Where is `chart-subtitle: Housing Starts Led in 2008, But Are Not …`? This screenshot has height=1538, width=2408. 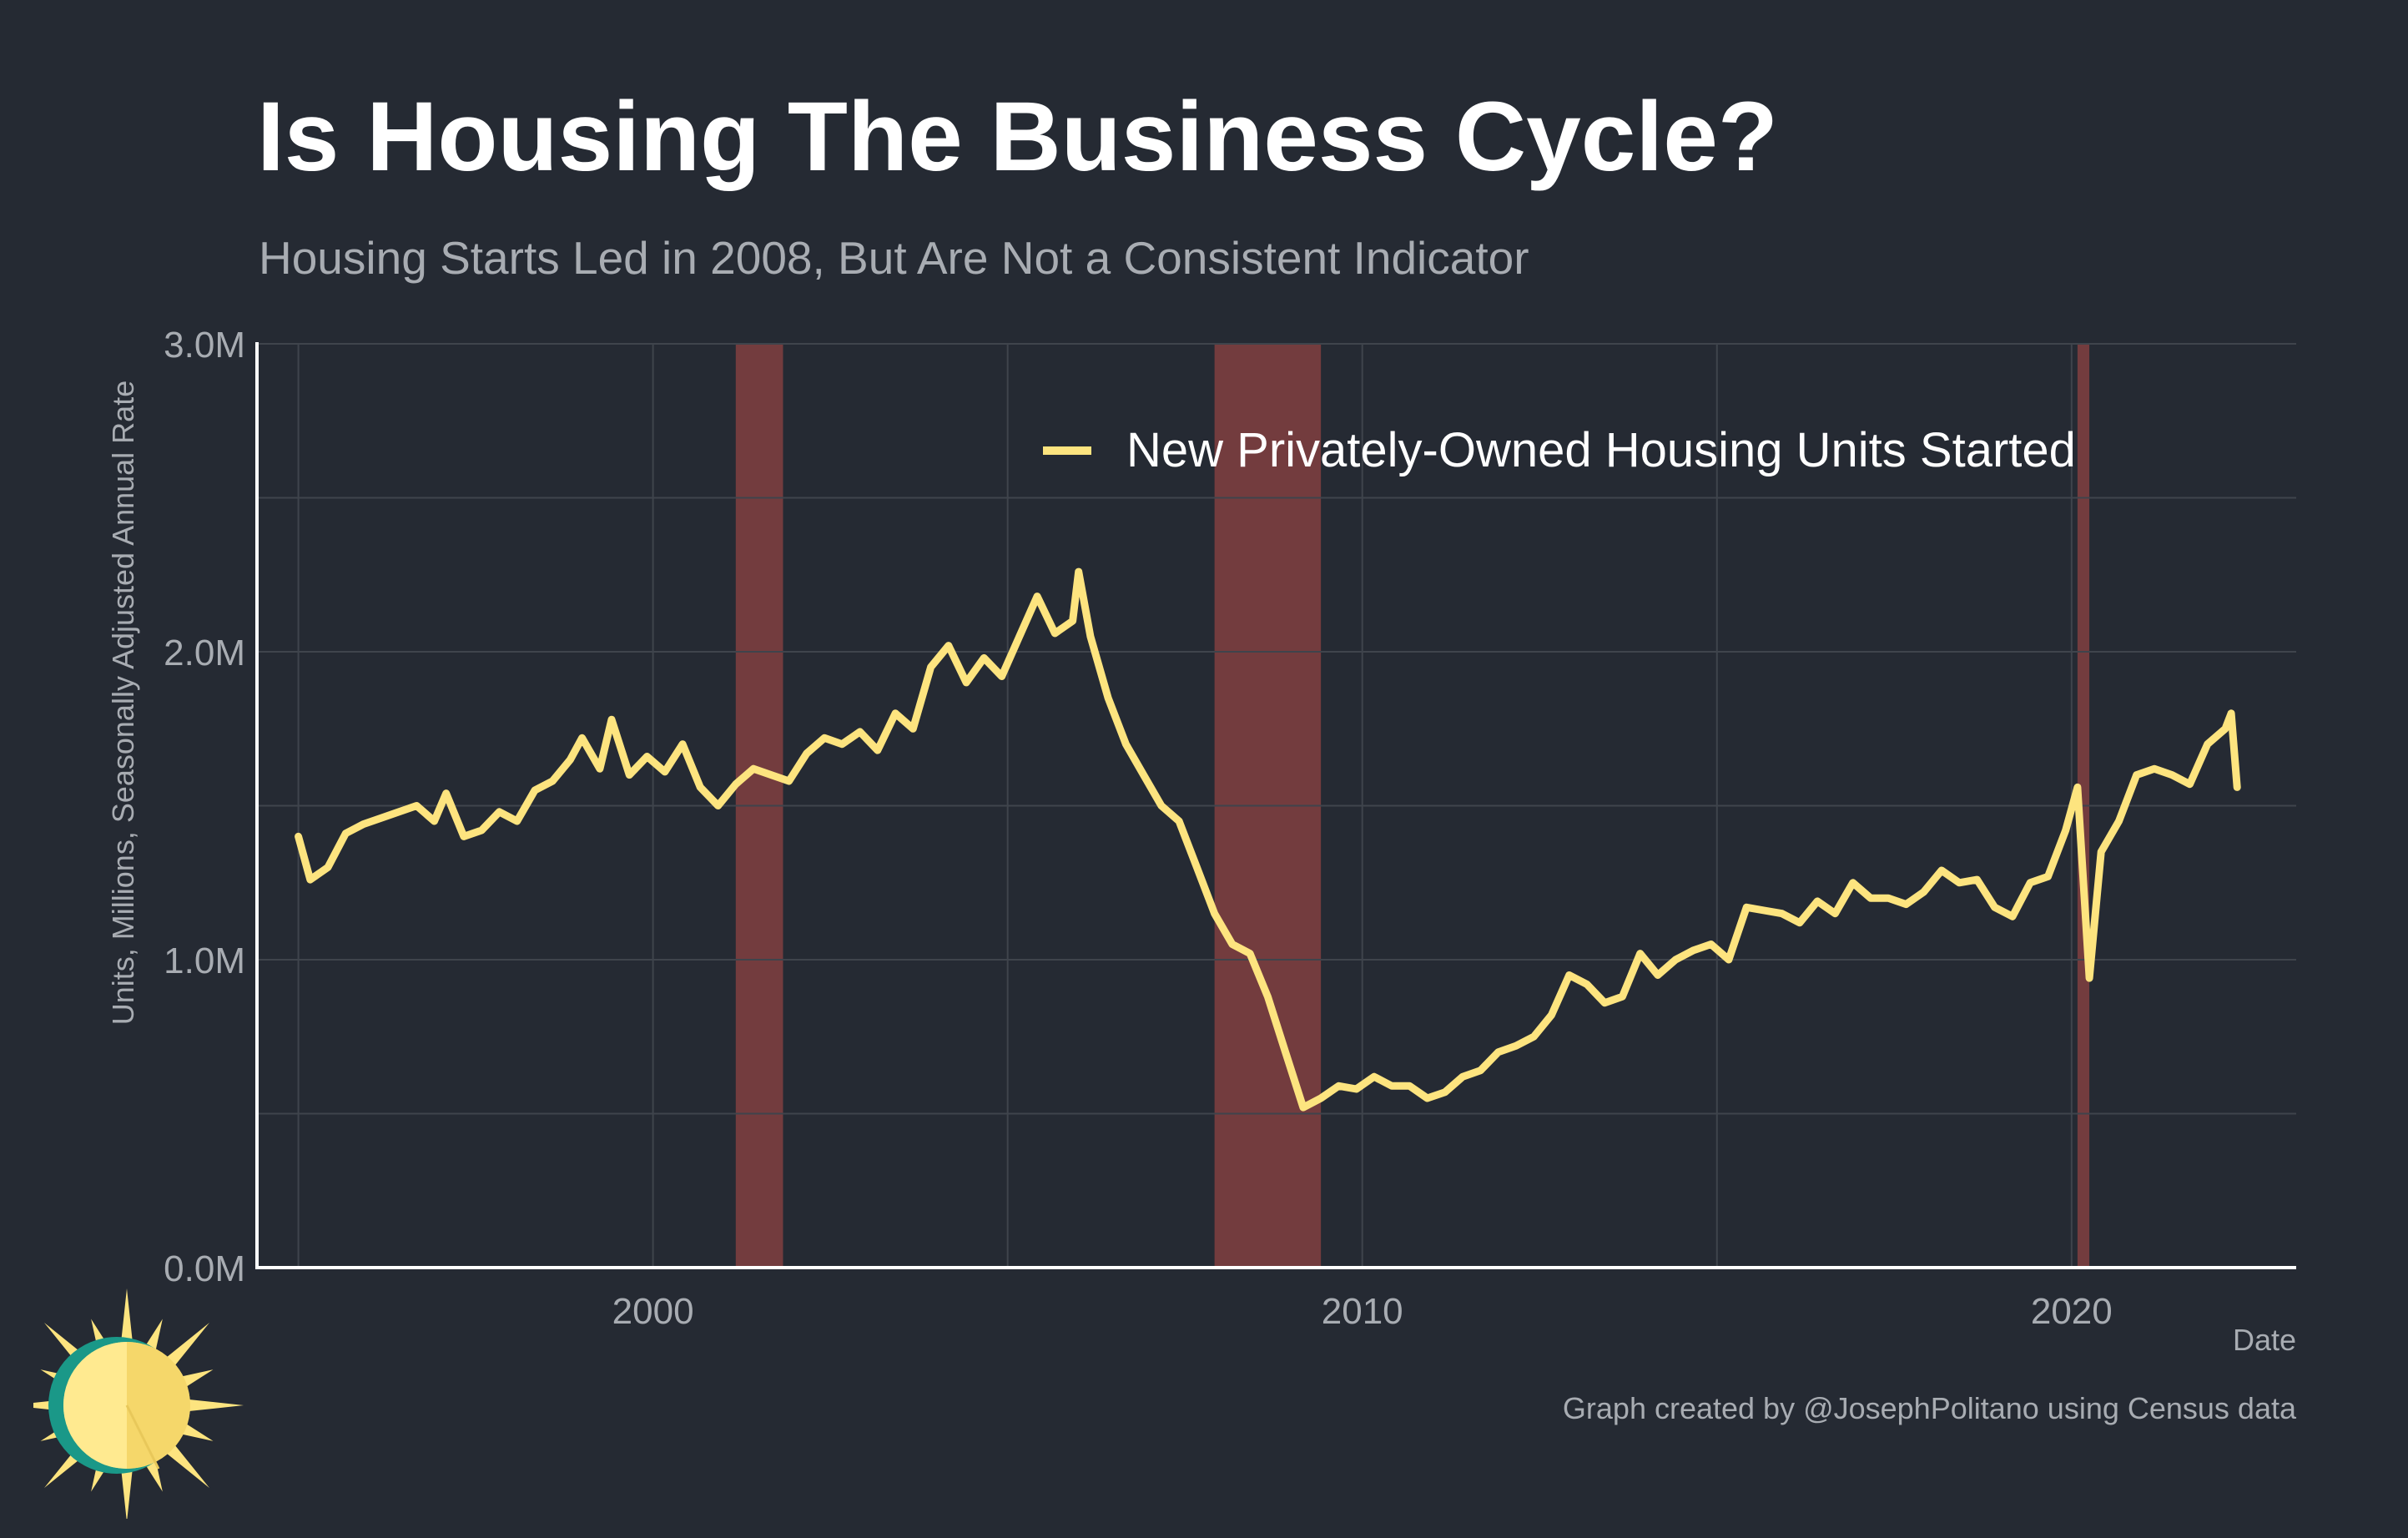 chart-subtitle: Housing Starts Led in 2008, But Are Not … is located at coordinates (894, 258).